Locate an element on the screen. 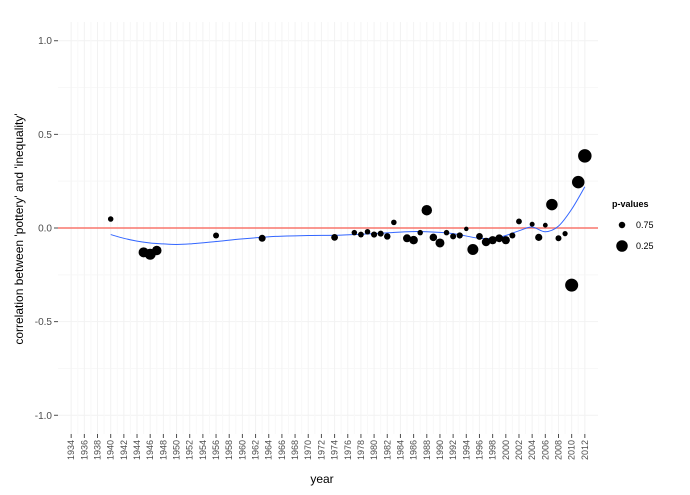 The image size is (690, 495). x-tick-label: 1934 is located at coordinates (71, 450).